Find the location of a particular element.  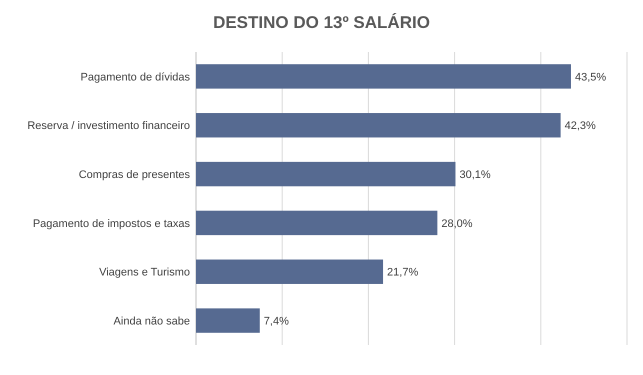

y-tick-label: Ainda não sabe is located at coordinates (152, 321).